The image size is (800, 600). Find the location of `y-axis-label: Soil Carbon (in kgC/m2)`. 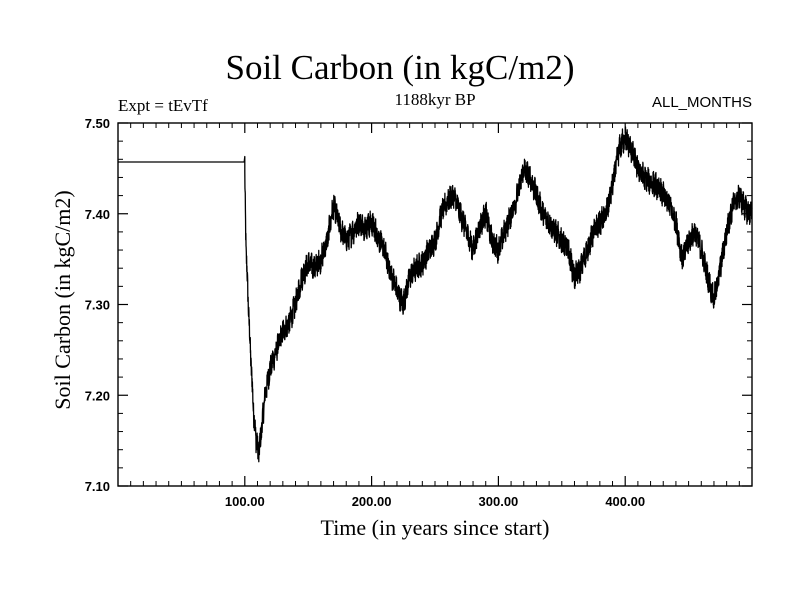

y-axis-label: Soil Carbon (in kgC/m2) is located at coordinates (62, 300).